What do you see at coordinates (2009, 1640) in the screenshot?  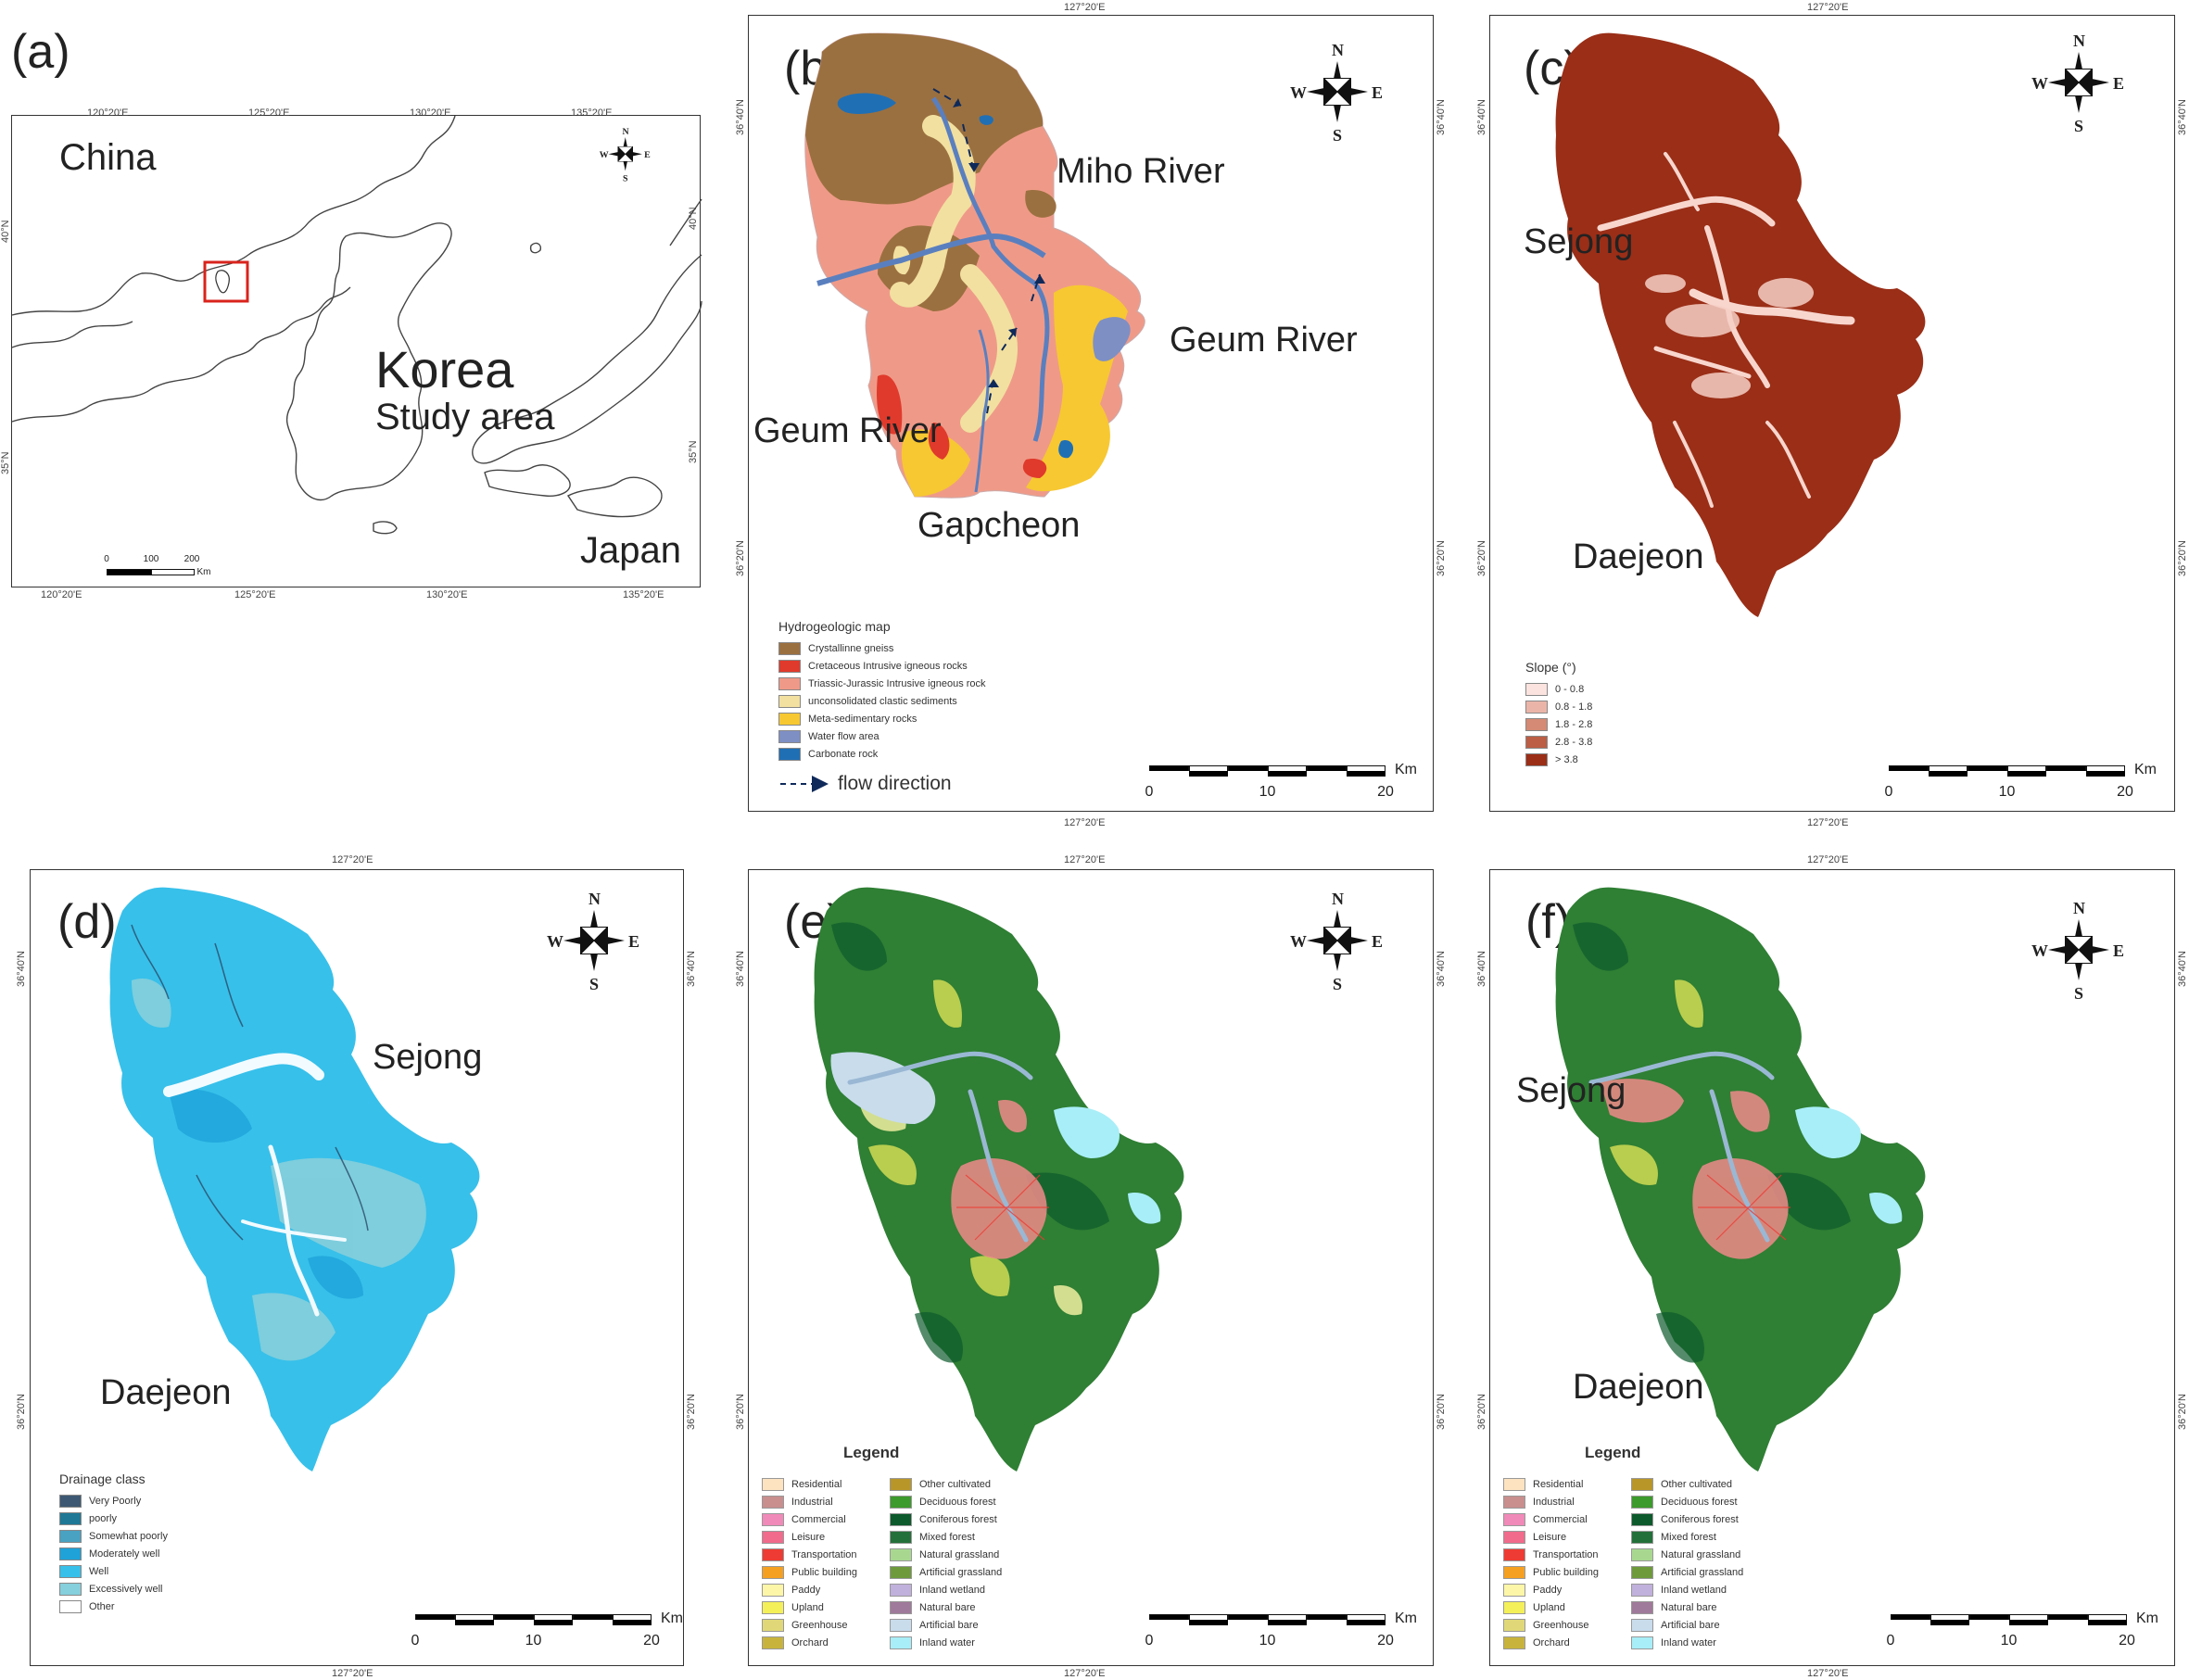 I see `panel-f-scale-tick: 10` at bounding box center [2009, 1640].